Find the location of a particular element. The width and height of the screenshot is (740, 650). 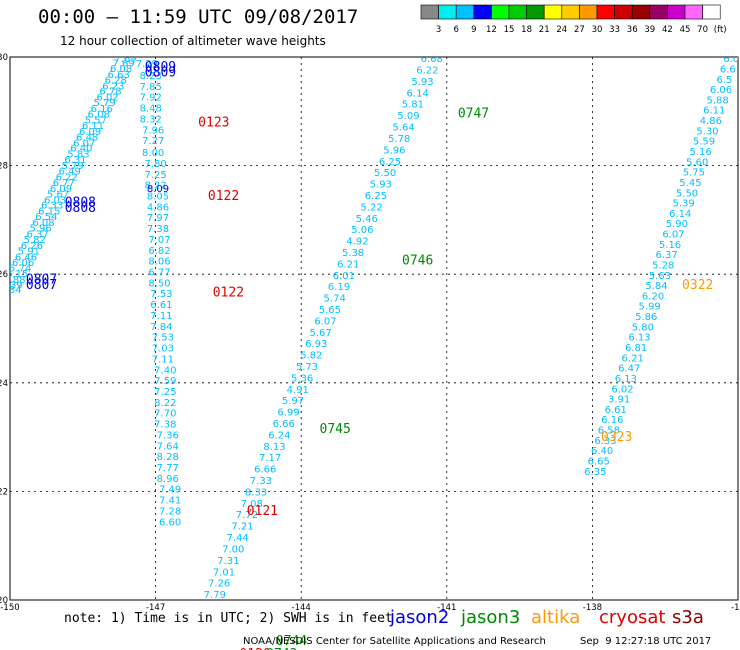

wave-height-value: 6.65 is located at coordinates (599, 461).